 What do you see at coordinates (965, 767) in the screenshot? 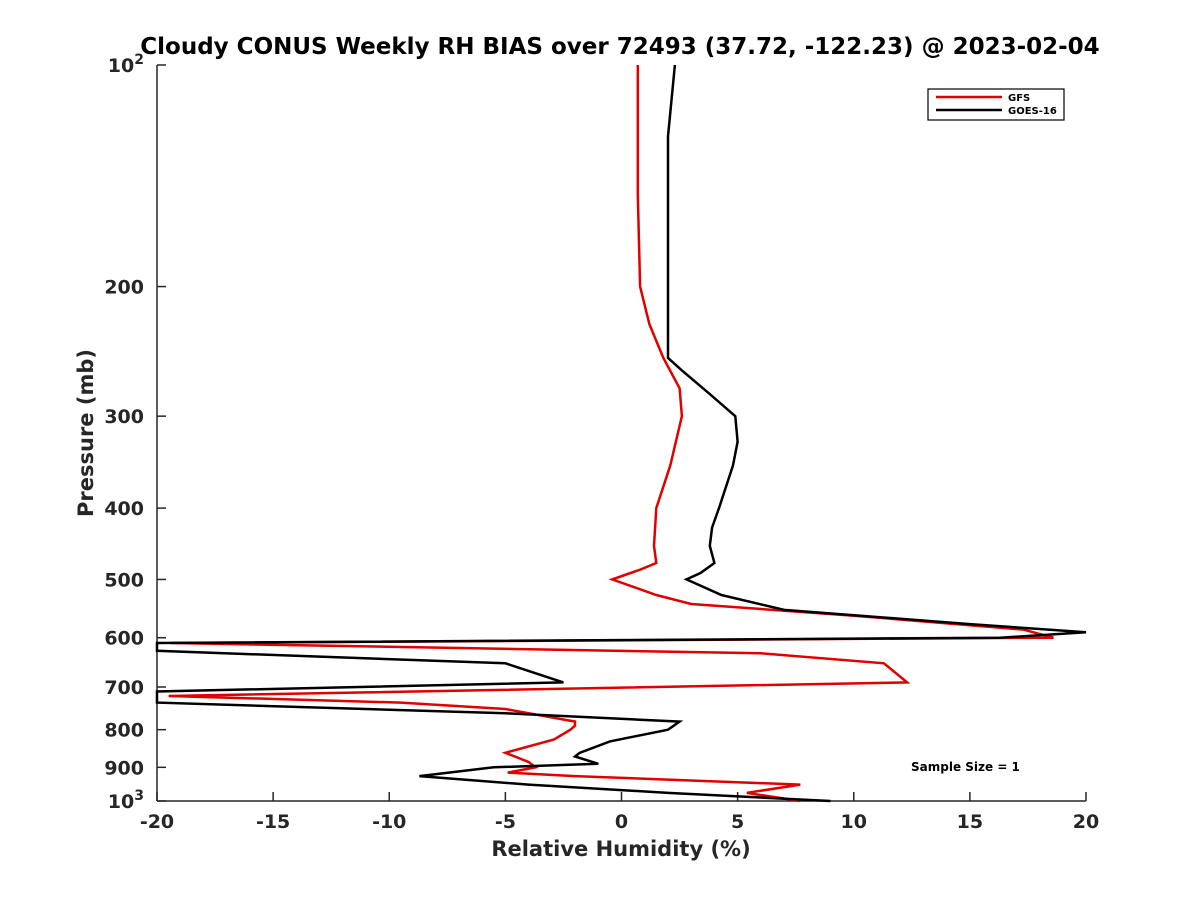
I see `sample-size-annotation: Sample Size = 1` at bounding box center [965, 767].